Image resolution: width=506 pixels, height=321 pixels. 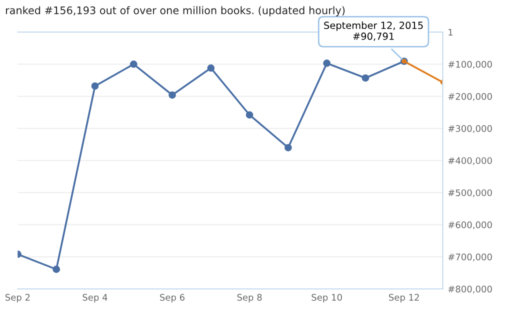 What do you see at coordinates (470, 129) in the screenshot?
I see `y-tick-label: #300,000` at bounding box center [470, 129].